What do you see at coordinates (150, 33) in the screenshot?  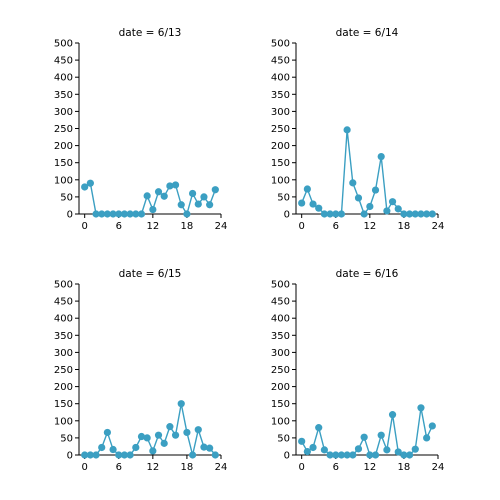 I see `panel-title: date = 6/13` at bounding box center [150, 33].